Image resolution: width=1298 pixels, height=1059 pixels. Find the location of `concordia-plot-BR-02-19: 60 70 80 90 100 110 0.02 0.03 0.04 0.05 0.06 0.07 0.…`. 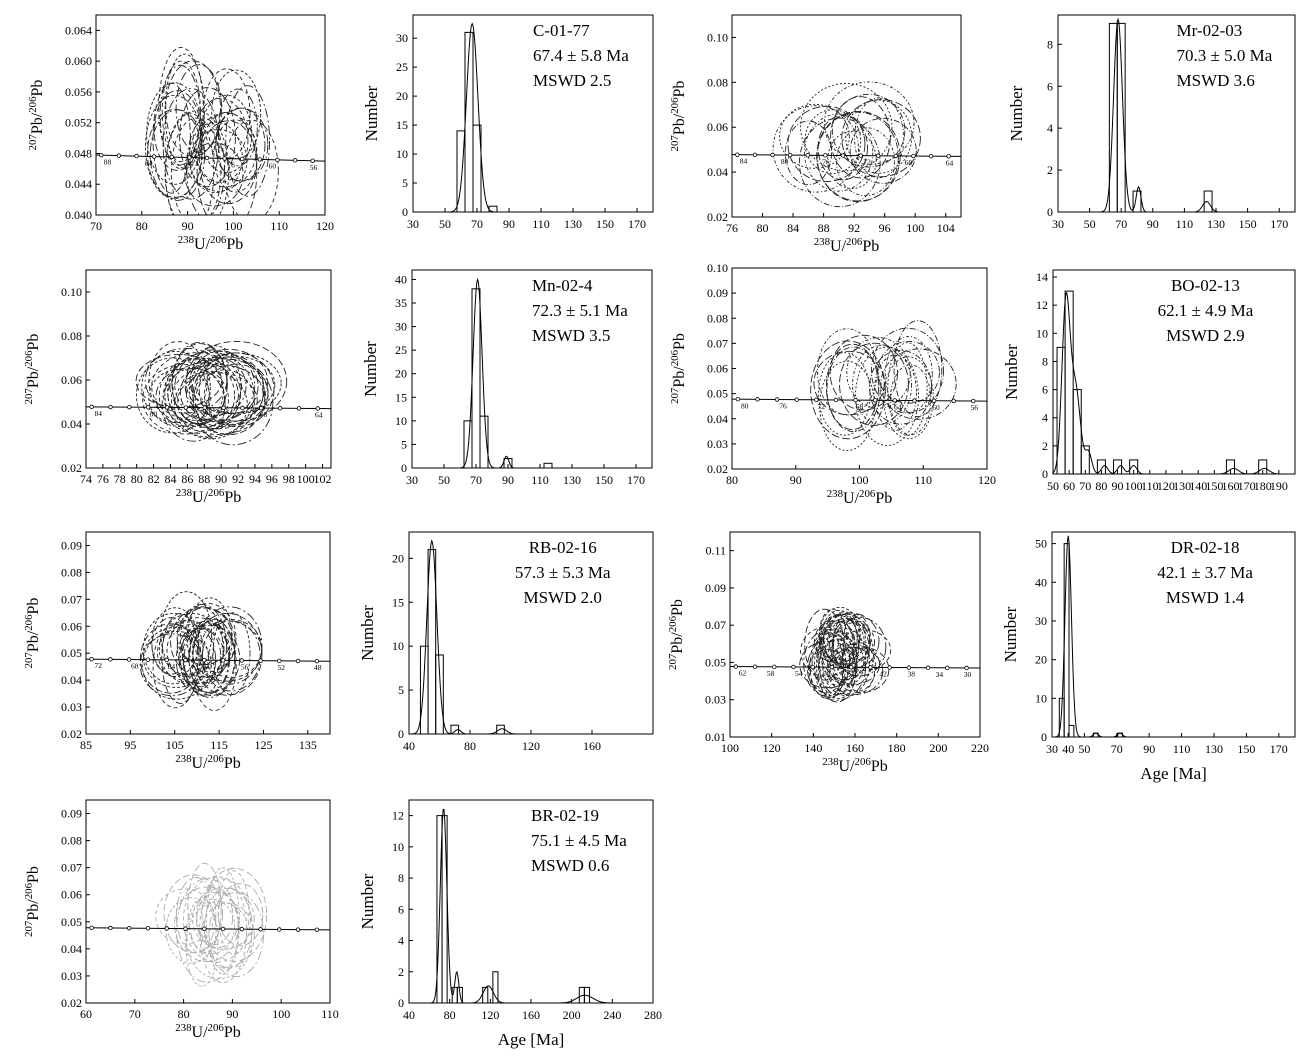

concordia-plot-BR-02-19: 60 70 80 90 100 110 0.02 0.03 0.04 0.05 0.06 0.07 0.… is located at coordinates (181, 920).